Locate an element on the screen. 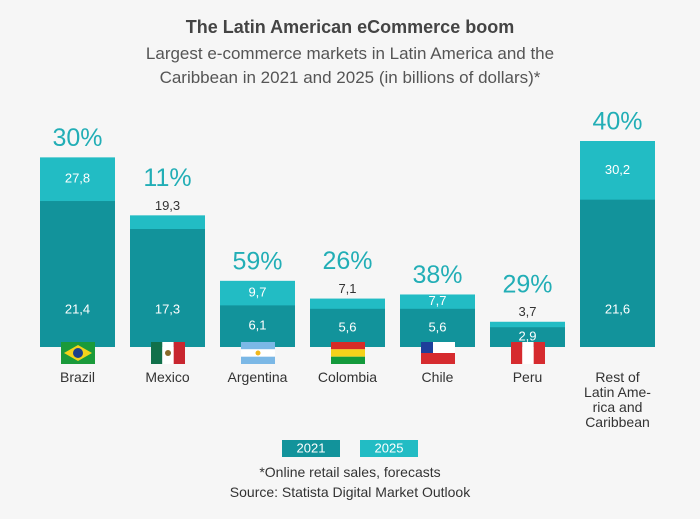 The height and width of the screenshot is (519, 700). value-label-2025: 30,2 is located at coordinates (617, 169).